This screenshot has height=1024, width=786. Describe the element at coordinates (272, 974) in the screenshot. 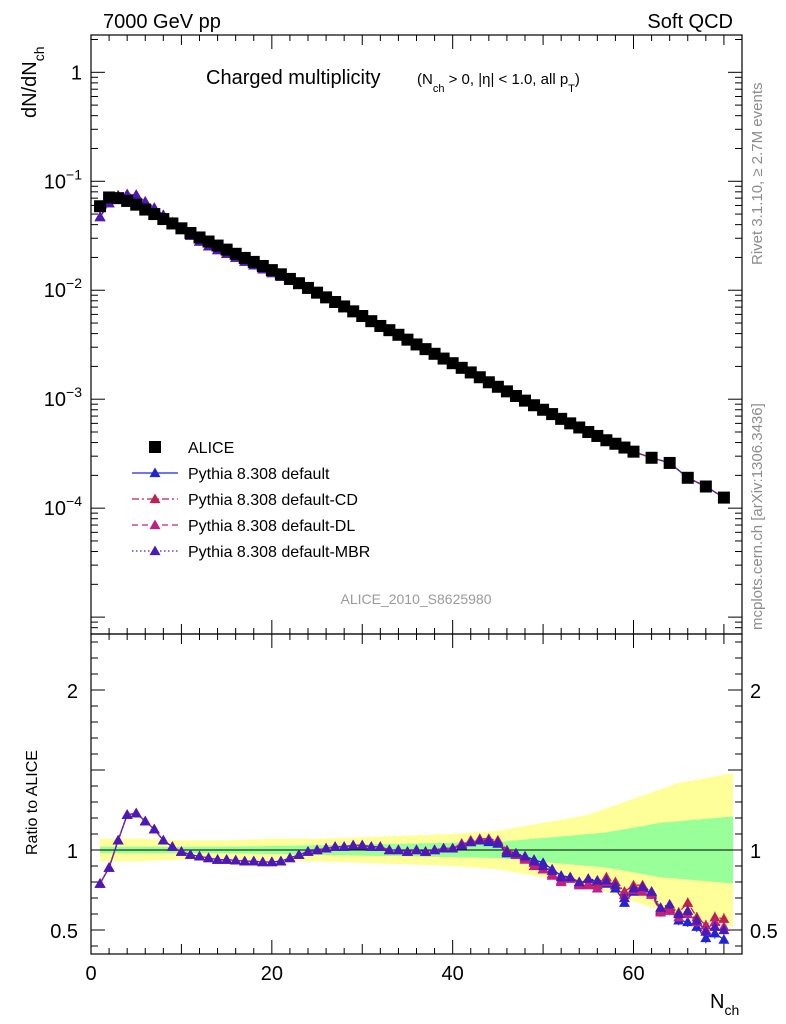

I see `x-tick-label: 20` at that location.